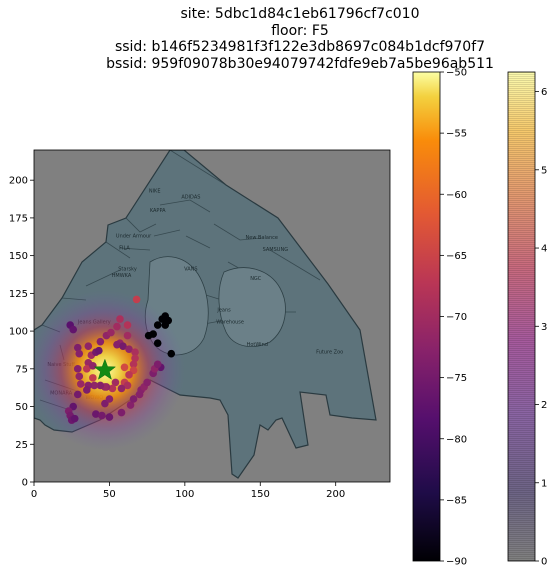  I want to click on colorbar-tick-label: 3, so click(544, 327).